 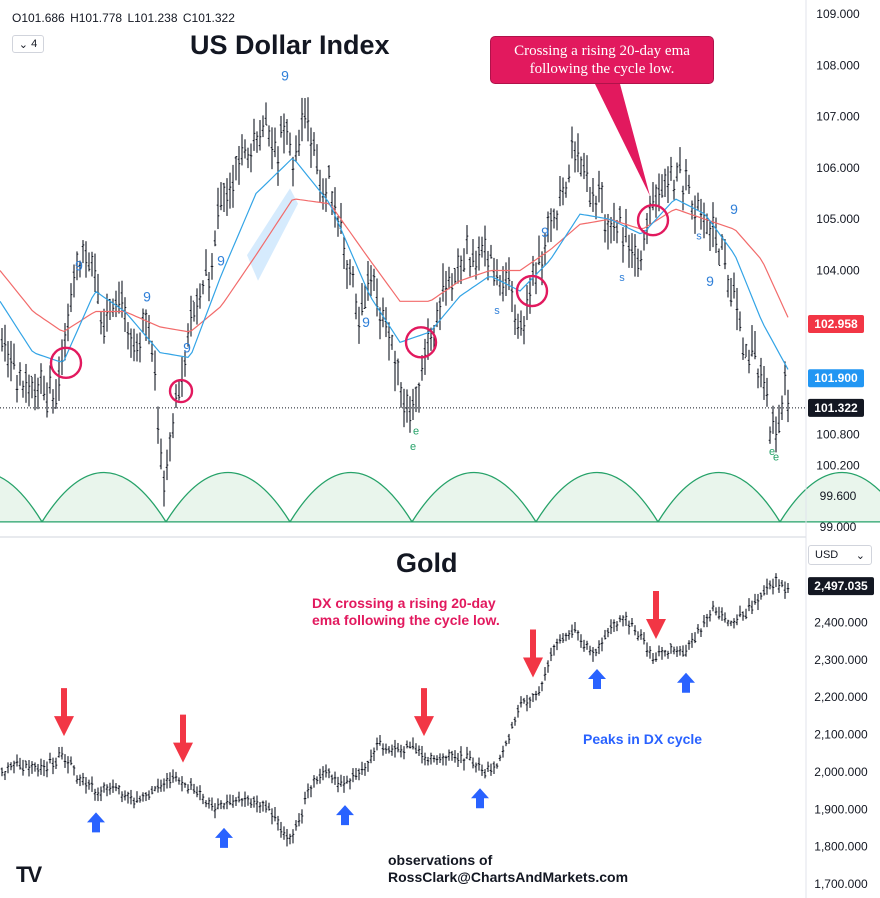 What do you see at coordinates (841, 847) in the screenshot?
I see `y-tick-label: 1,800.000` at bounding box center [841, 847].